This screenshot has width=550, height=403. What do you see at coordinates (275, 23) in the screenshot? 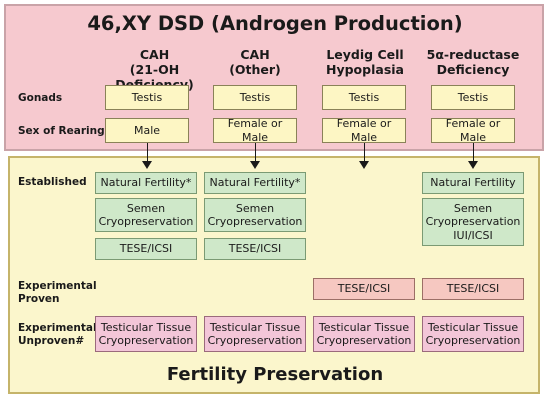
I see `diagram-title: 46,XY DSD (Androgen Production)` at bounding box center [275, 23].